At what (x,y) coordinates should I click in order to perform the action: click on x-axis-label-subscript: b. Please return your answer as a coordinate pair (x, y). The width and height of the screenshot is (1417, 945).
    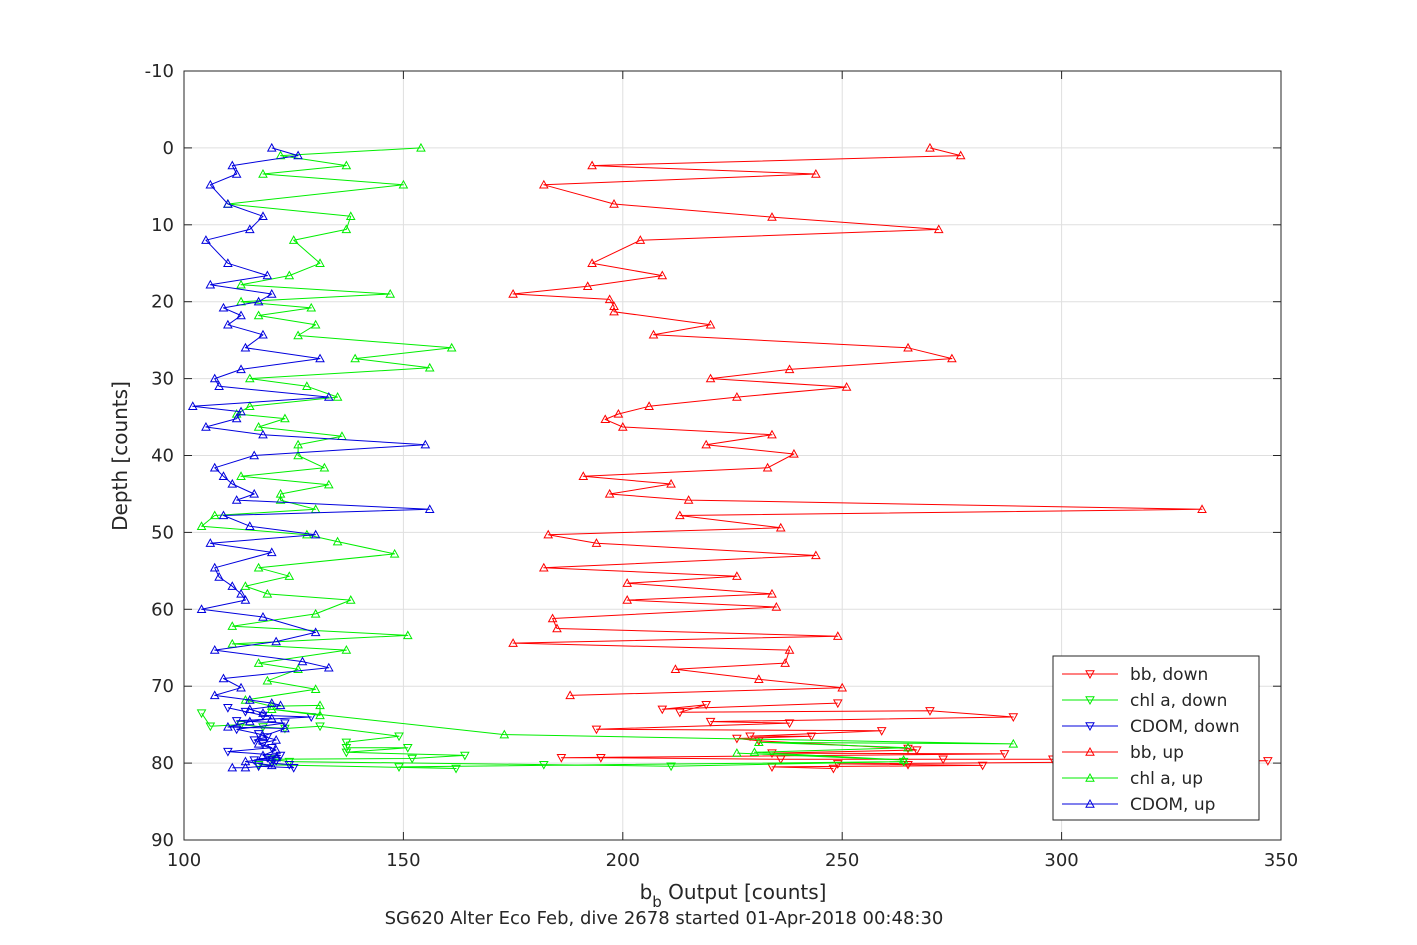
    Looking at the image, I should click on (657, 902).